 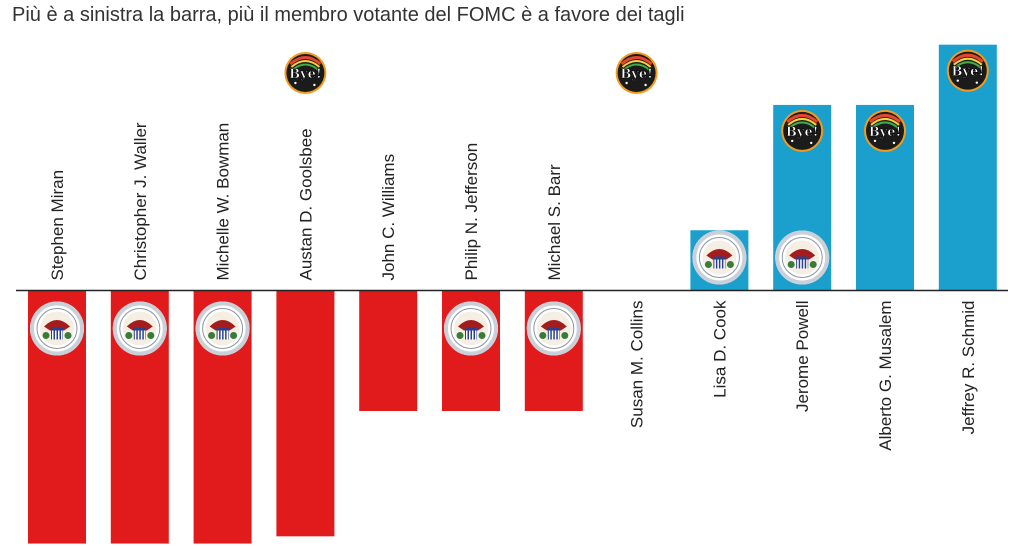 What do you see at coordinates (305, 204) in the screenshot?
I see `member-name-label: Austan D. Goolsbee` at bounding box center [305, 204].